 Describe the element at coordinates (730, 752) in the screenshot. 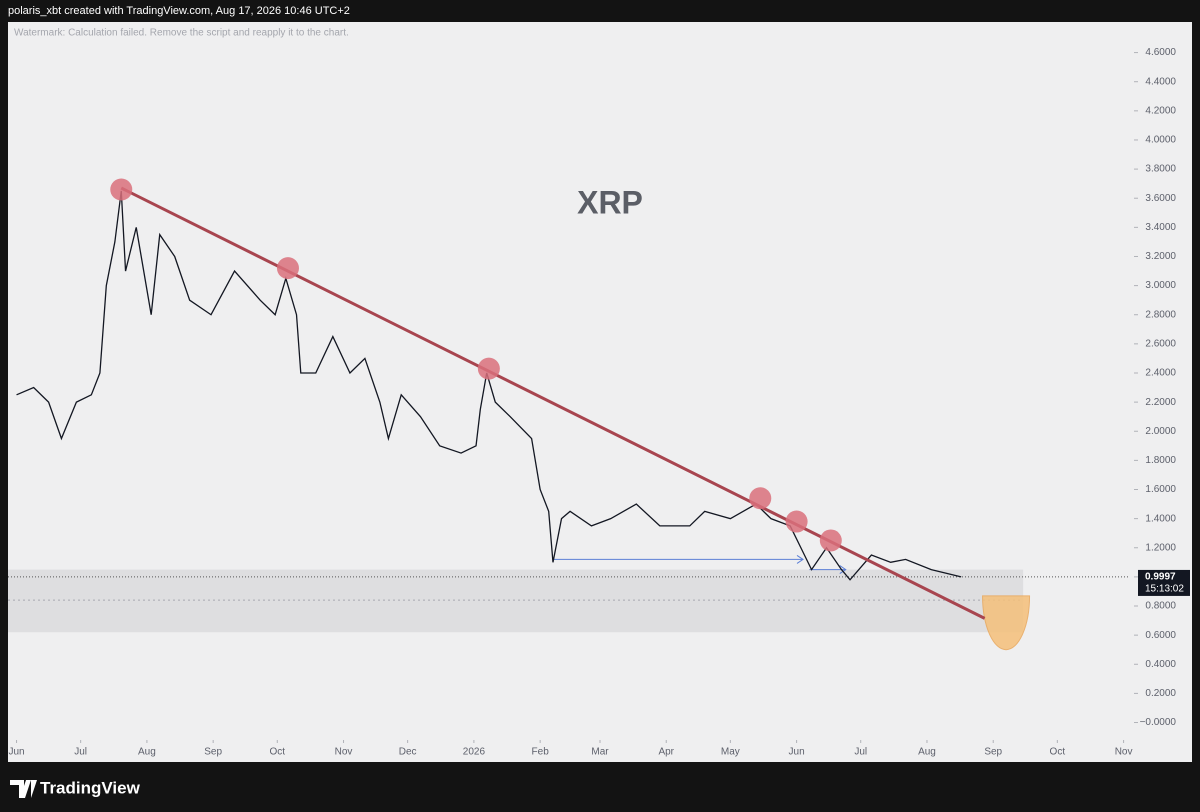

I see `x-tick-label: May` at that location.